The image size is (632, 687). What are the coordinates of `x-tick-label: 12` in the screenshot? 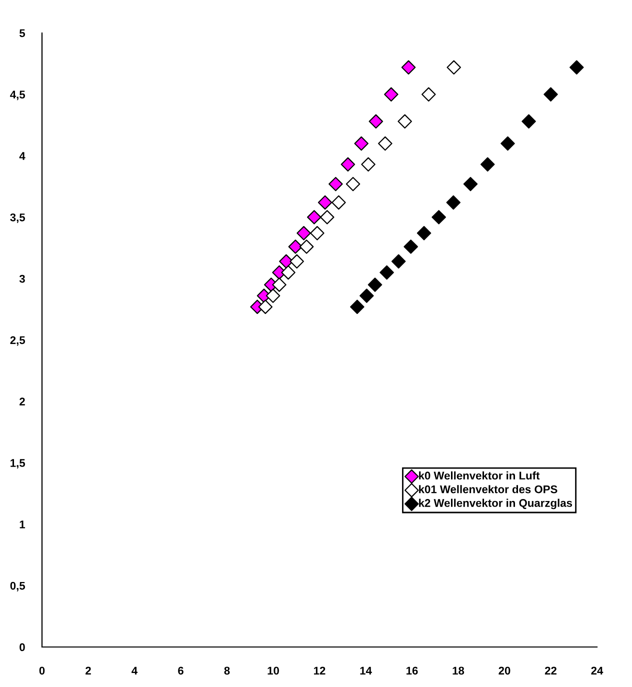 It's located at (320, 670).